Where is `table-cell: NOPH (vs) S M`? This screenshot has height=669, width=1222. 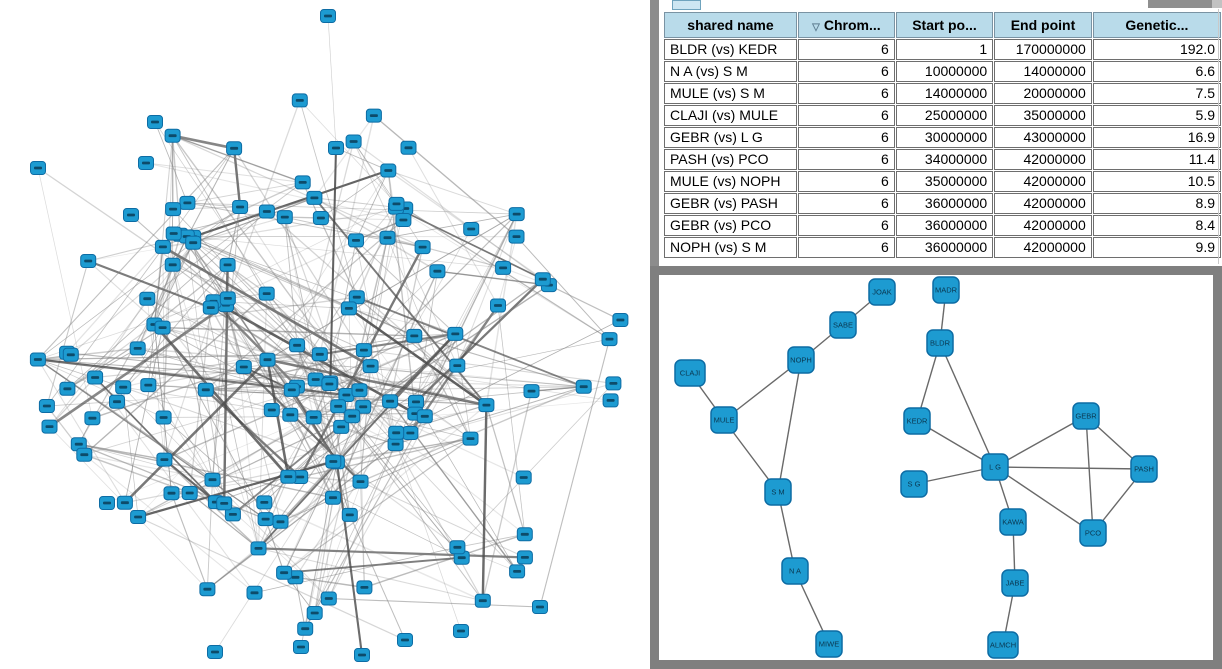
table-cell: NOPH (vs) S M is located at coordinates (730, 247).